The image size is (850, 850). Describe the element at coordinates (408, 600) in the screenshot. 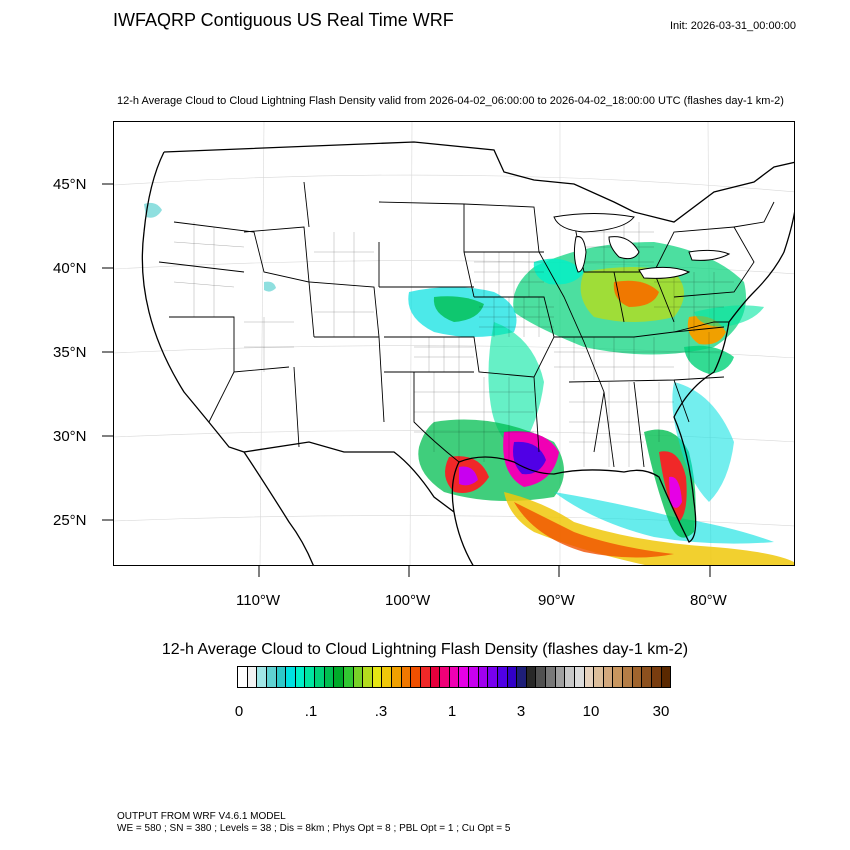

I see `lon-label-100: 100°W` at that location.